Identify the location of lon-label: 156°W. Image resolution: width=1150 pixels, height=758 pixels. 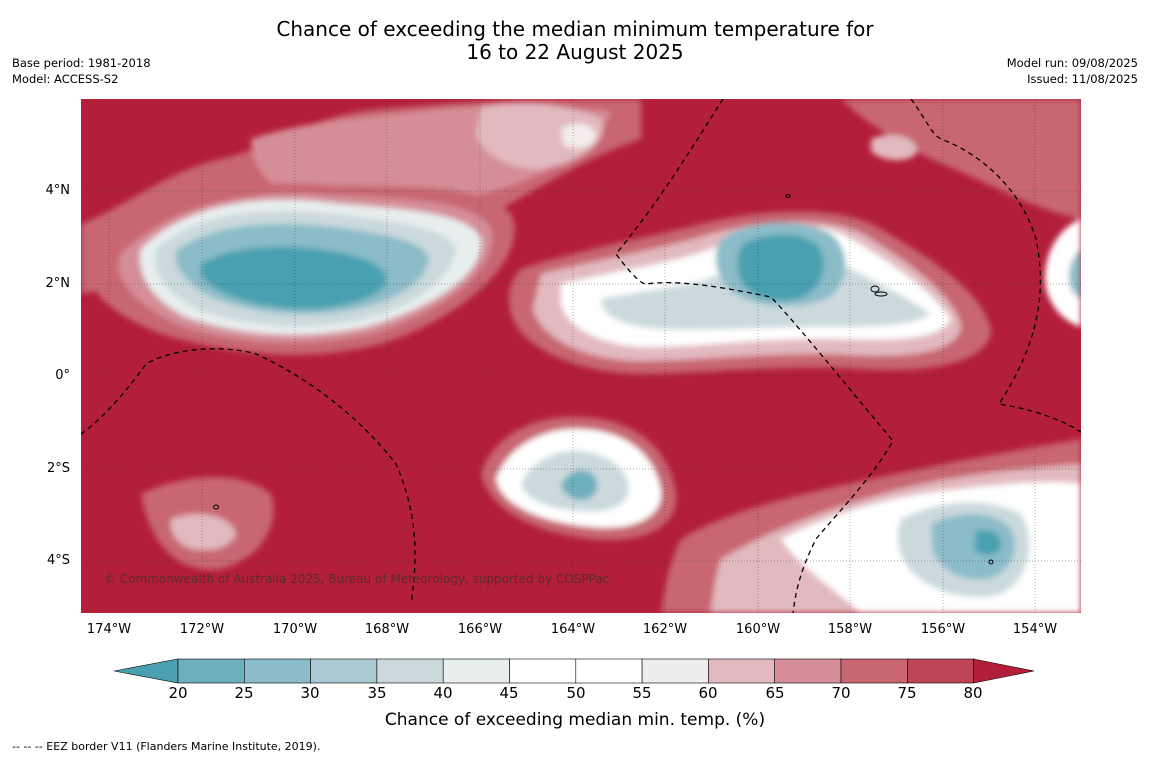
(943, 629).